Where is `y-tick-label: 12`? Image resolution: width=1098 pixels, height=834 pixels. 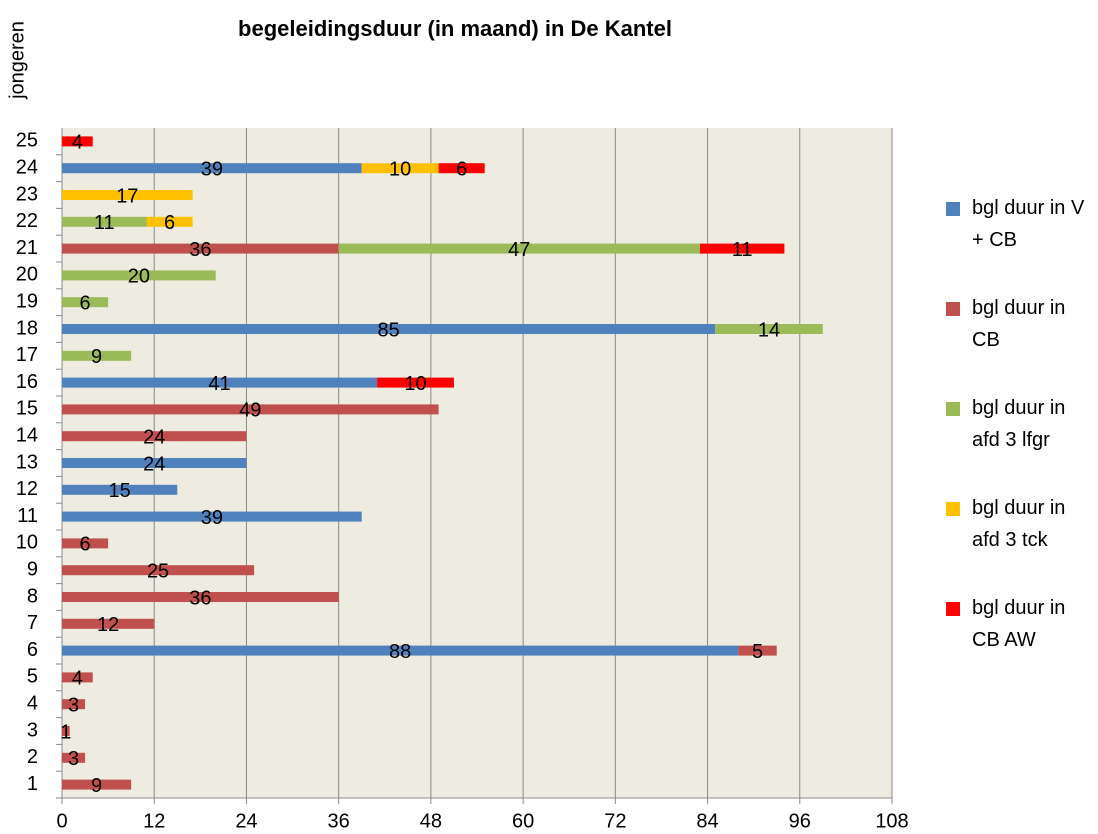
y-tick-label: 12 is located at coordinates (27, 489).